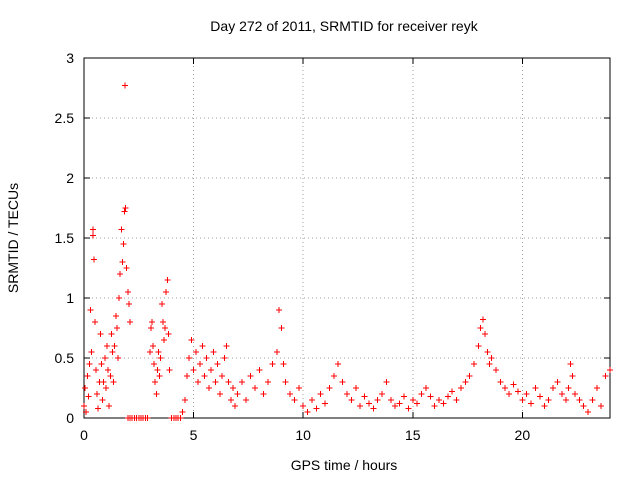 This screenshot has width=640, height=480. I want to click on y-tick-label-5: 2.5, so click(65, 118).